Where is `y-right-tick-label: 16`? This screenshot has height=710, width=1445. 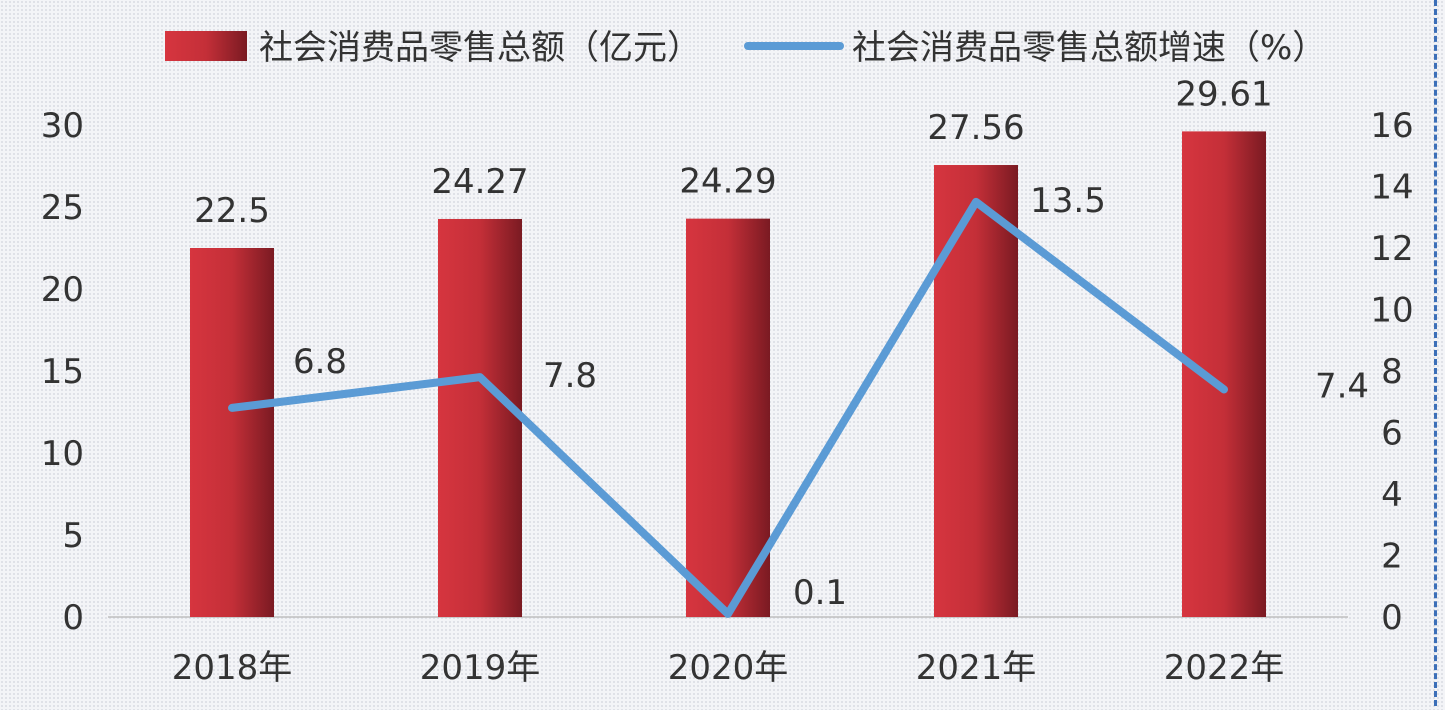
y-right-tick-label: 16 is located at coordinates (1391, 126).